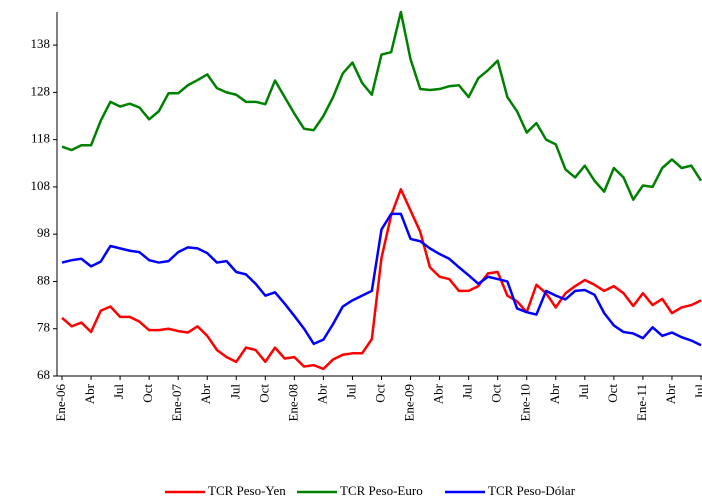 The height and width of the screenshot is (502, 702). What do you see at coordinates (43, 279) in the screenshot?
I see `y-tick-label: 88` at bounding box center [43, 279].